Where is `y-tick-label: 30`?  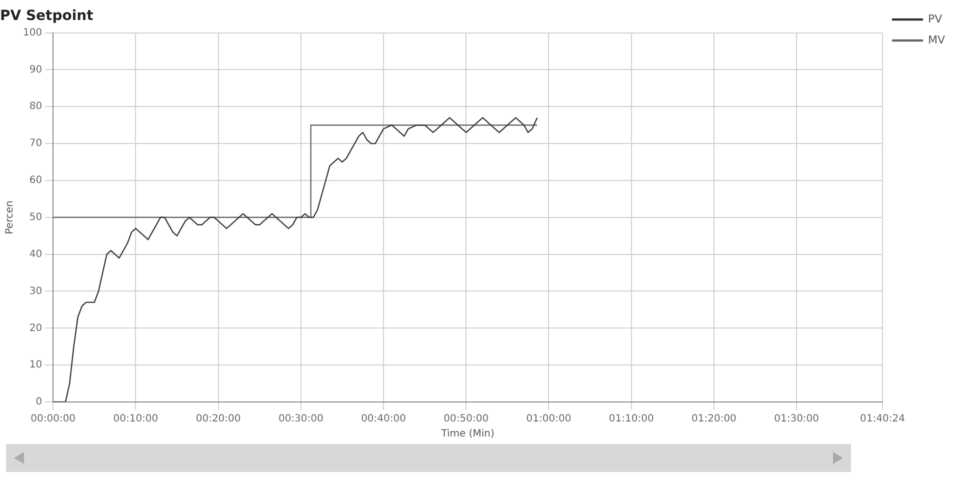
y-tick-label: 30 is located at coordinates (35, 291).